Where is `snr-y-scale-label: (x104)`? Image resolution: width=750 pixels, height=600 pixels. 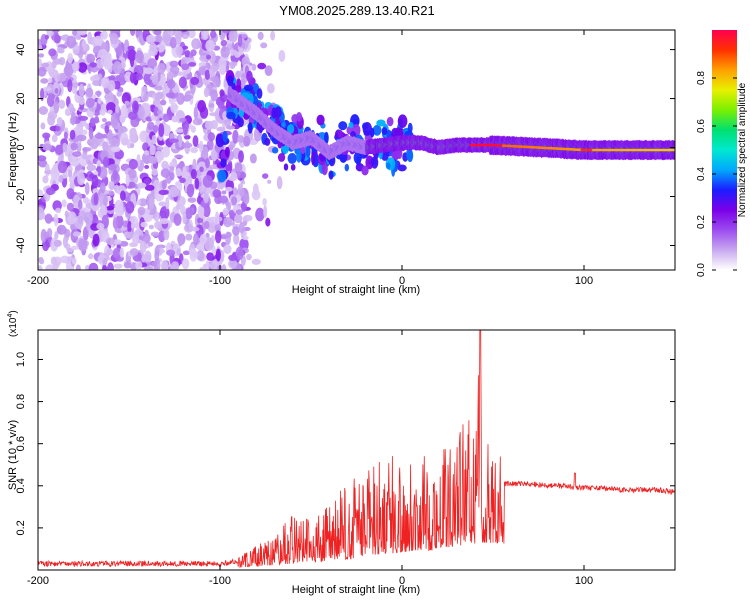
snr-y-scale-label: (x104) is located at coordinates (13, 323).